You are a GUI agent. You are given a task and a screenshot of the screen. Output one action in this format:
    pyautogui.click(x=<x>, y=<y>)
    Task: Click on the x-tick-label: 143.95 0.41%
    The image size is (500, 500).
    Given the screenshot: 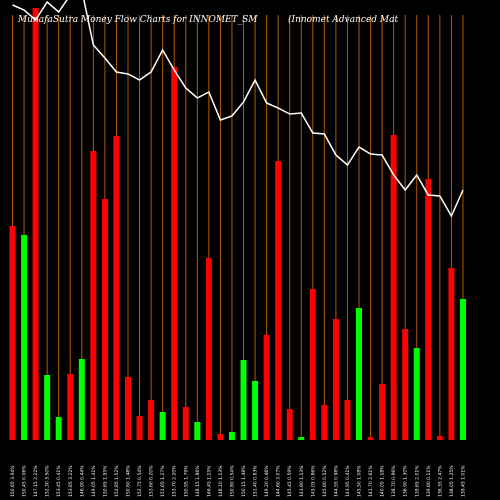 What is the action you would take?
    pyautogui.click(x=348, y=481)
    